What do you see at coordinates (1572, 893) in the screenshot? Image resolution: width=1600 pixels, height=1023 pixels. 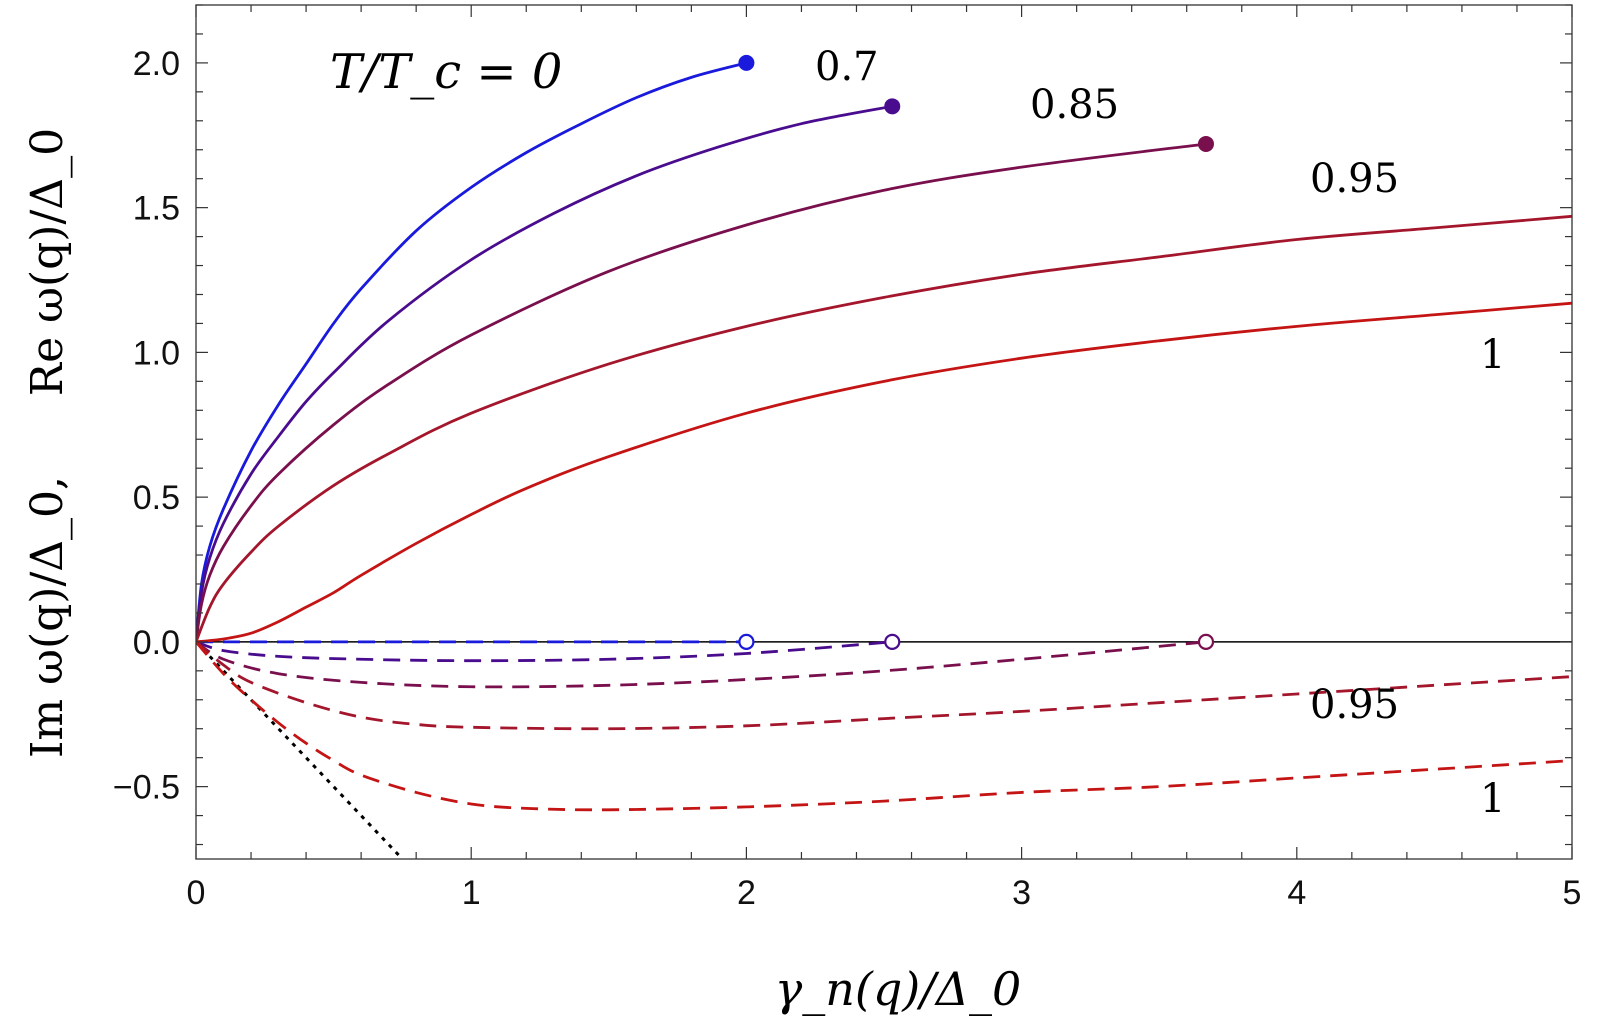 I see `x-tick-label: 5` at bounding box center [1572, 893].